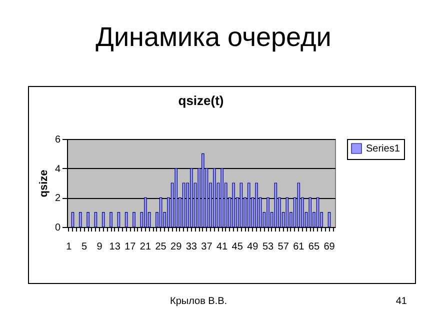  I want to click on x-tick-label: 33, so click(192, 247).